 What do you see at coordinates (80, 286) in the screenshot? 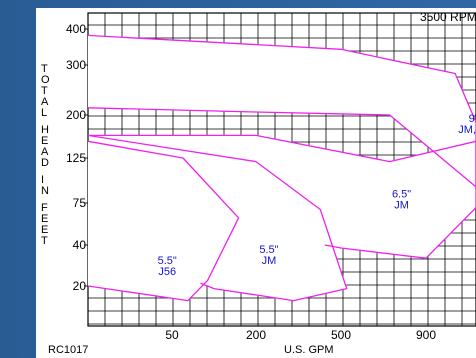
I see `y-tick-label: 20` at bounding box center [80, 286].